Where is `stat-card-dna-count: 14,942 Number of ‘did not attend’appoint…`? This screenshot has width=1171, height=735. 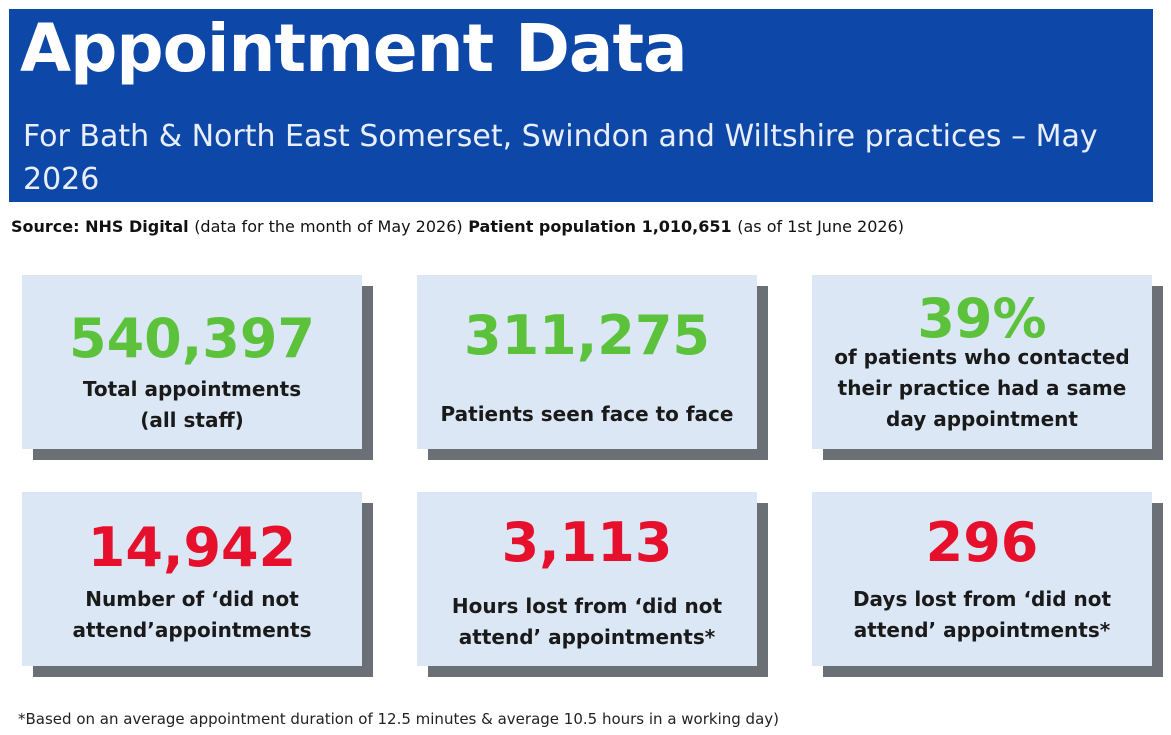 stat-card-dna-count: 14,942 Number of ‘did not attend’appoint… is located at coordinates (192, 579).